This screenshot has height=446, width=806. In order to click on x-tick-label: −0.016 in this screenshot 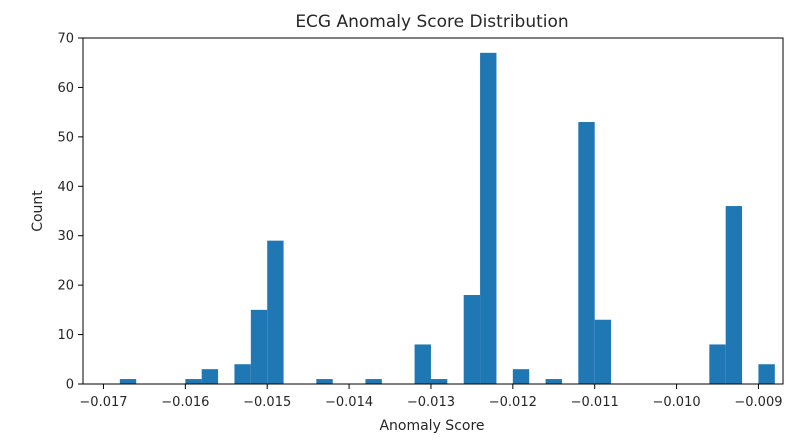, I will do `click(185, 402)`.